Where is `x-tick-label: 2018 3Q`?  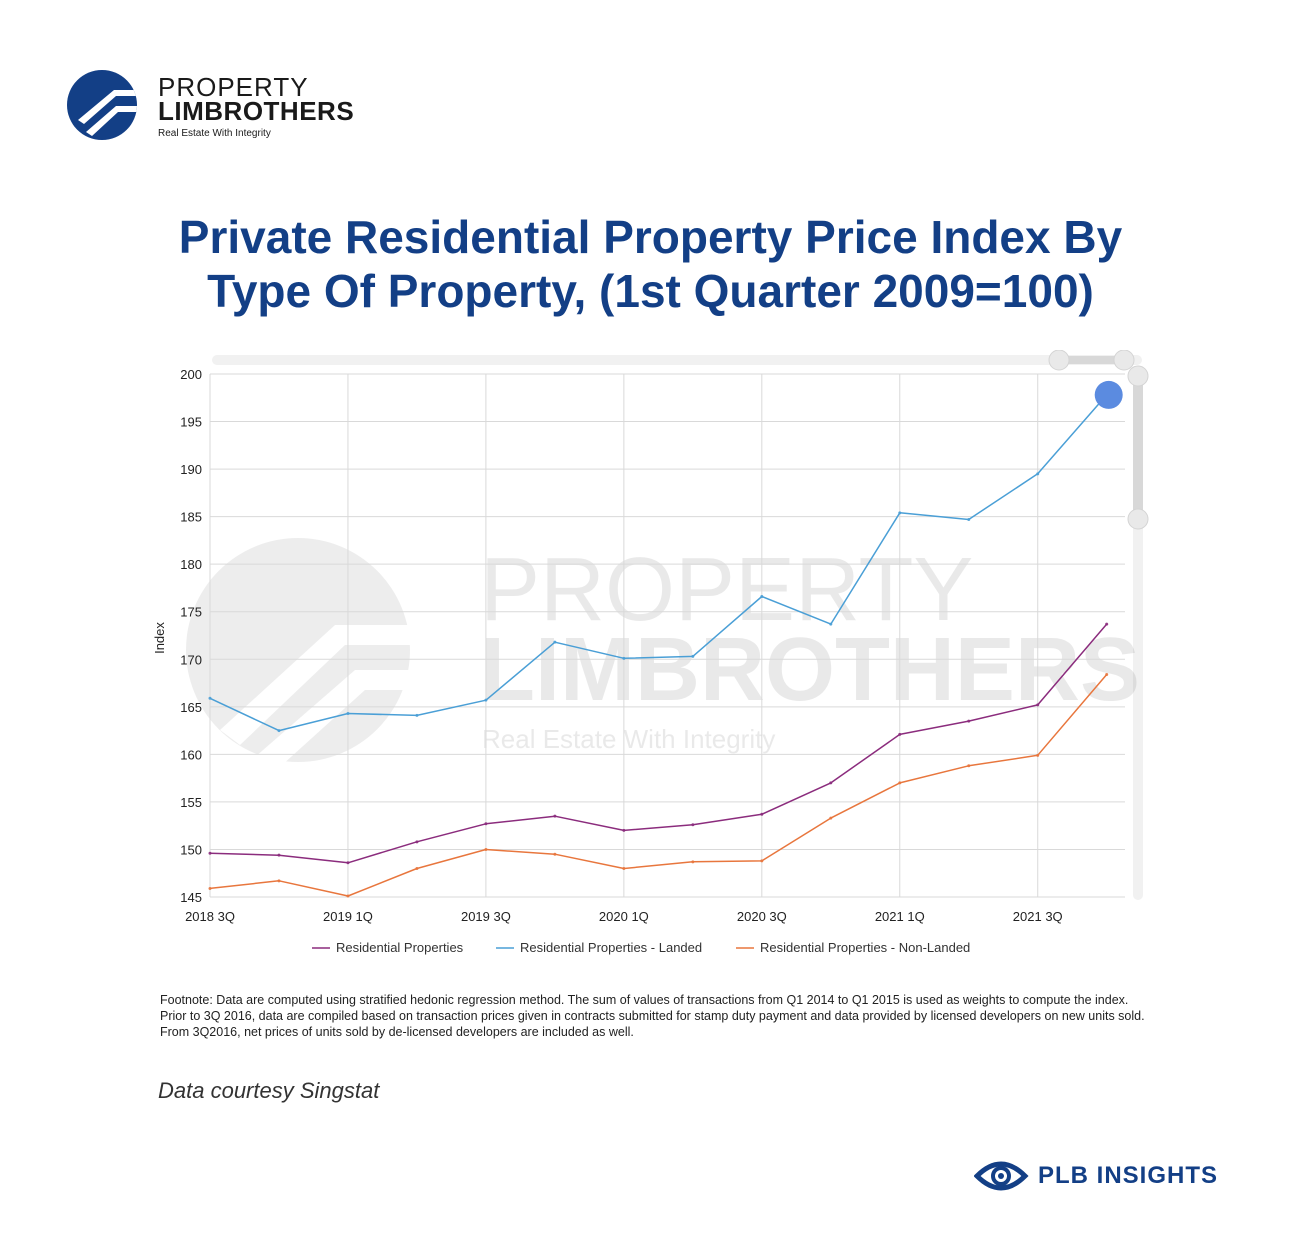
x-tick-label: 2018 3Q is located at coordinates (210, 916).